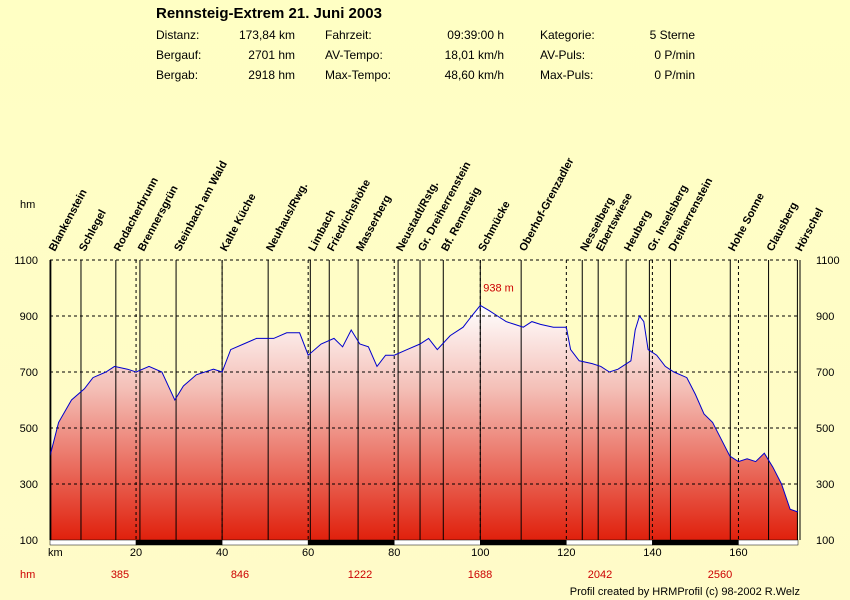 This screenshot has height=600, width=850. What do you see at coordinates (271, 55) in the screenshot?
I see `stat-value: 2701 hm` at bounding box center [271, 55].